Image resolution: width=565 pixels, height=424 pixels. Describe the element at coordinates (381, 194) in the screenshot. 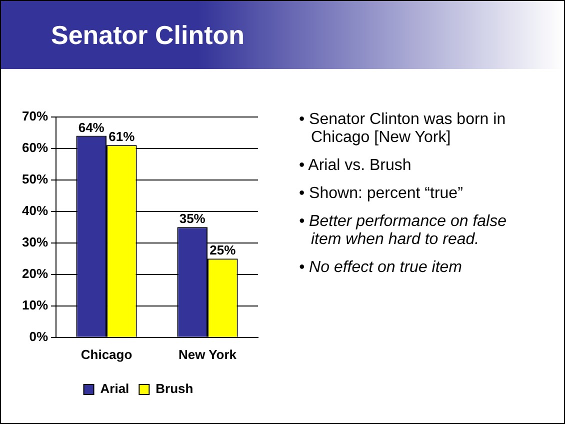

I see `text: • Shown: percent “true”` at that location.